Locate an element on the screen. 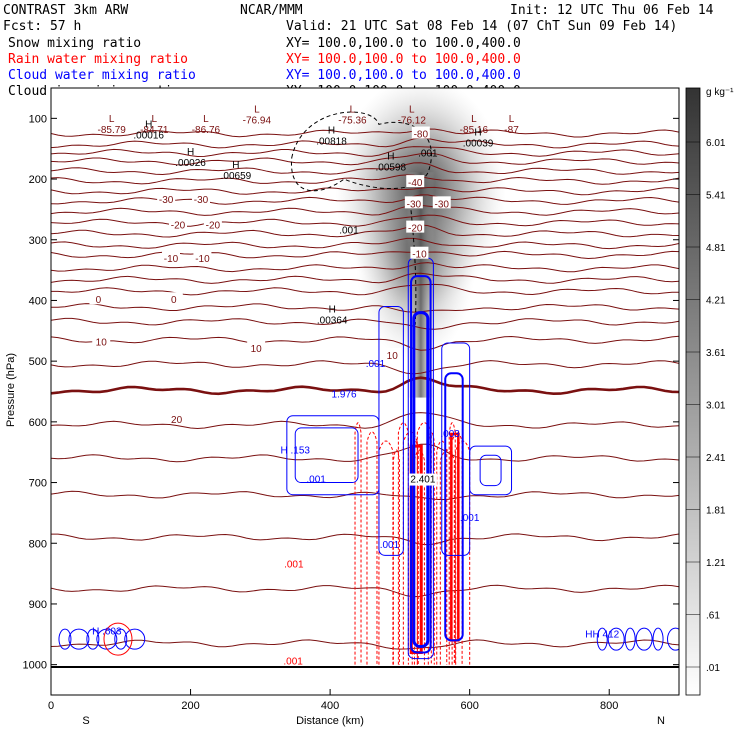 This screenshot has width=740, height=740. cloud-water-label: HH 412 is located at coordinates (602, 634).